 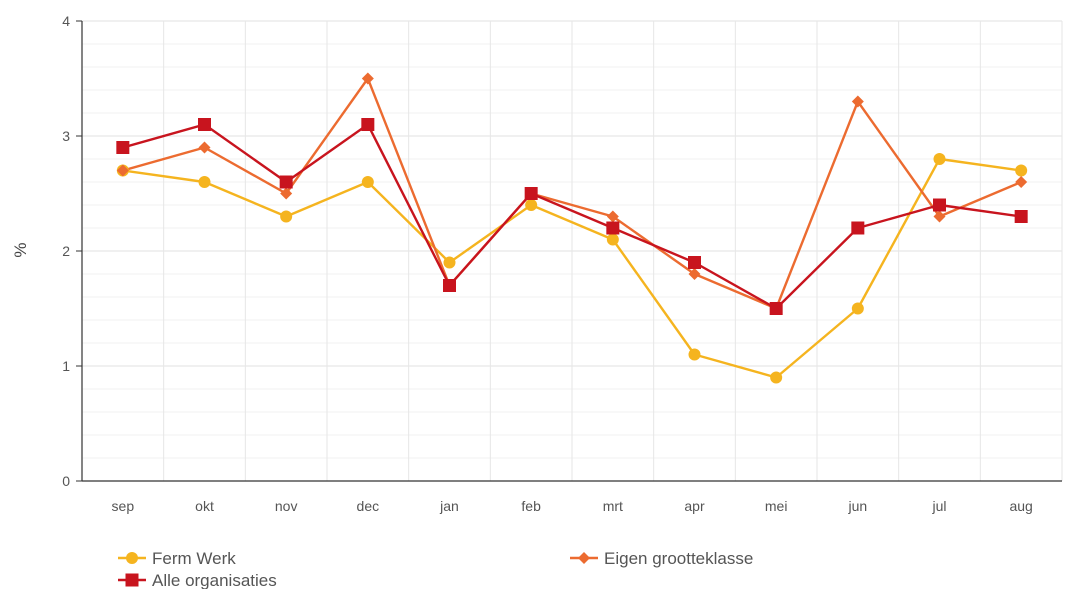 I want to click on legend-item: Eigen grootteklasse, so click(x=661, y=558).